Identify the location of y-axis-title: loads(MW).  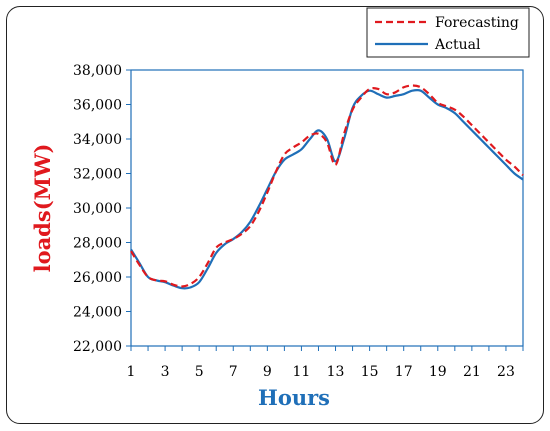
(42, 208).